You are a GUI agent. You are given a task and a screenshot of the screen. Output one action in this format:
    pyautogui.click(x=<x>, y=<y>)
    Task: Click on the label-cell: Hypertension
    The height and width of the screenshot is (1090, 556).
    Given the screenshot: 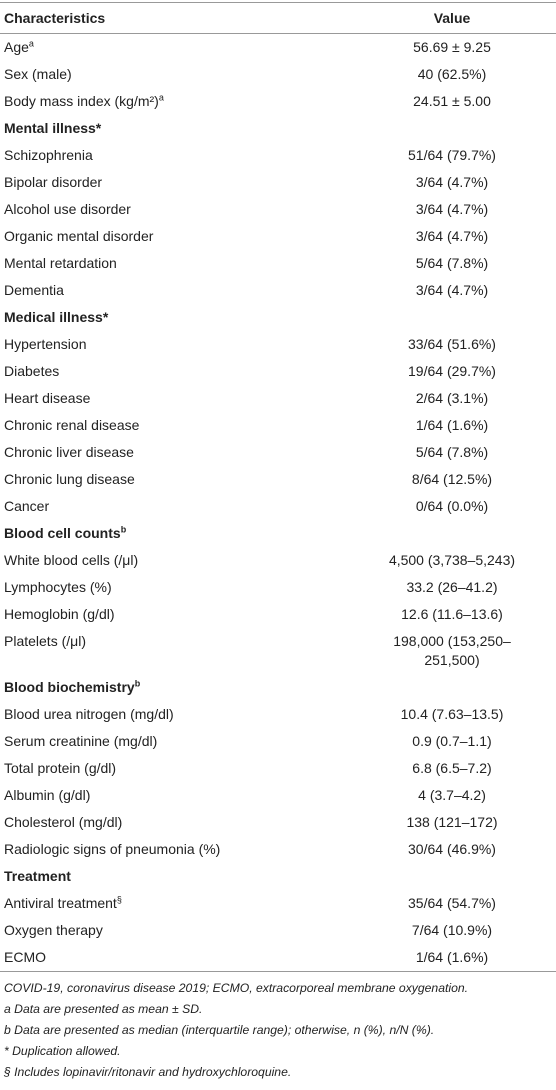 What is the action you would take?
    pyautogui.click(x=174, y=344)
    